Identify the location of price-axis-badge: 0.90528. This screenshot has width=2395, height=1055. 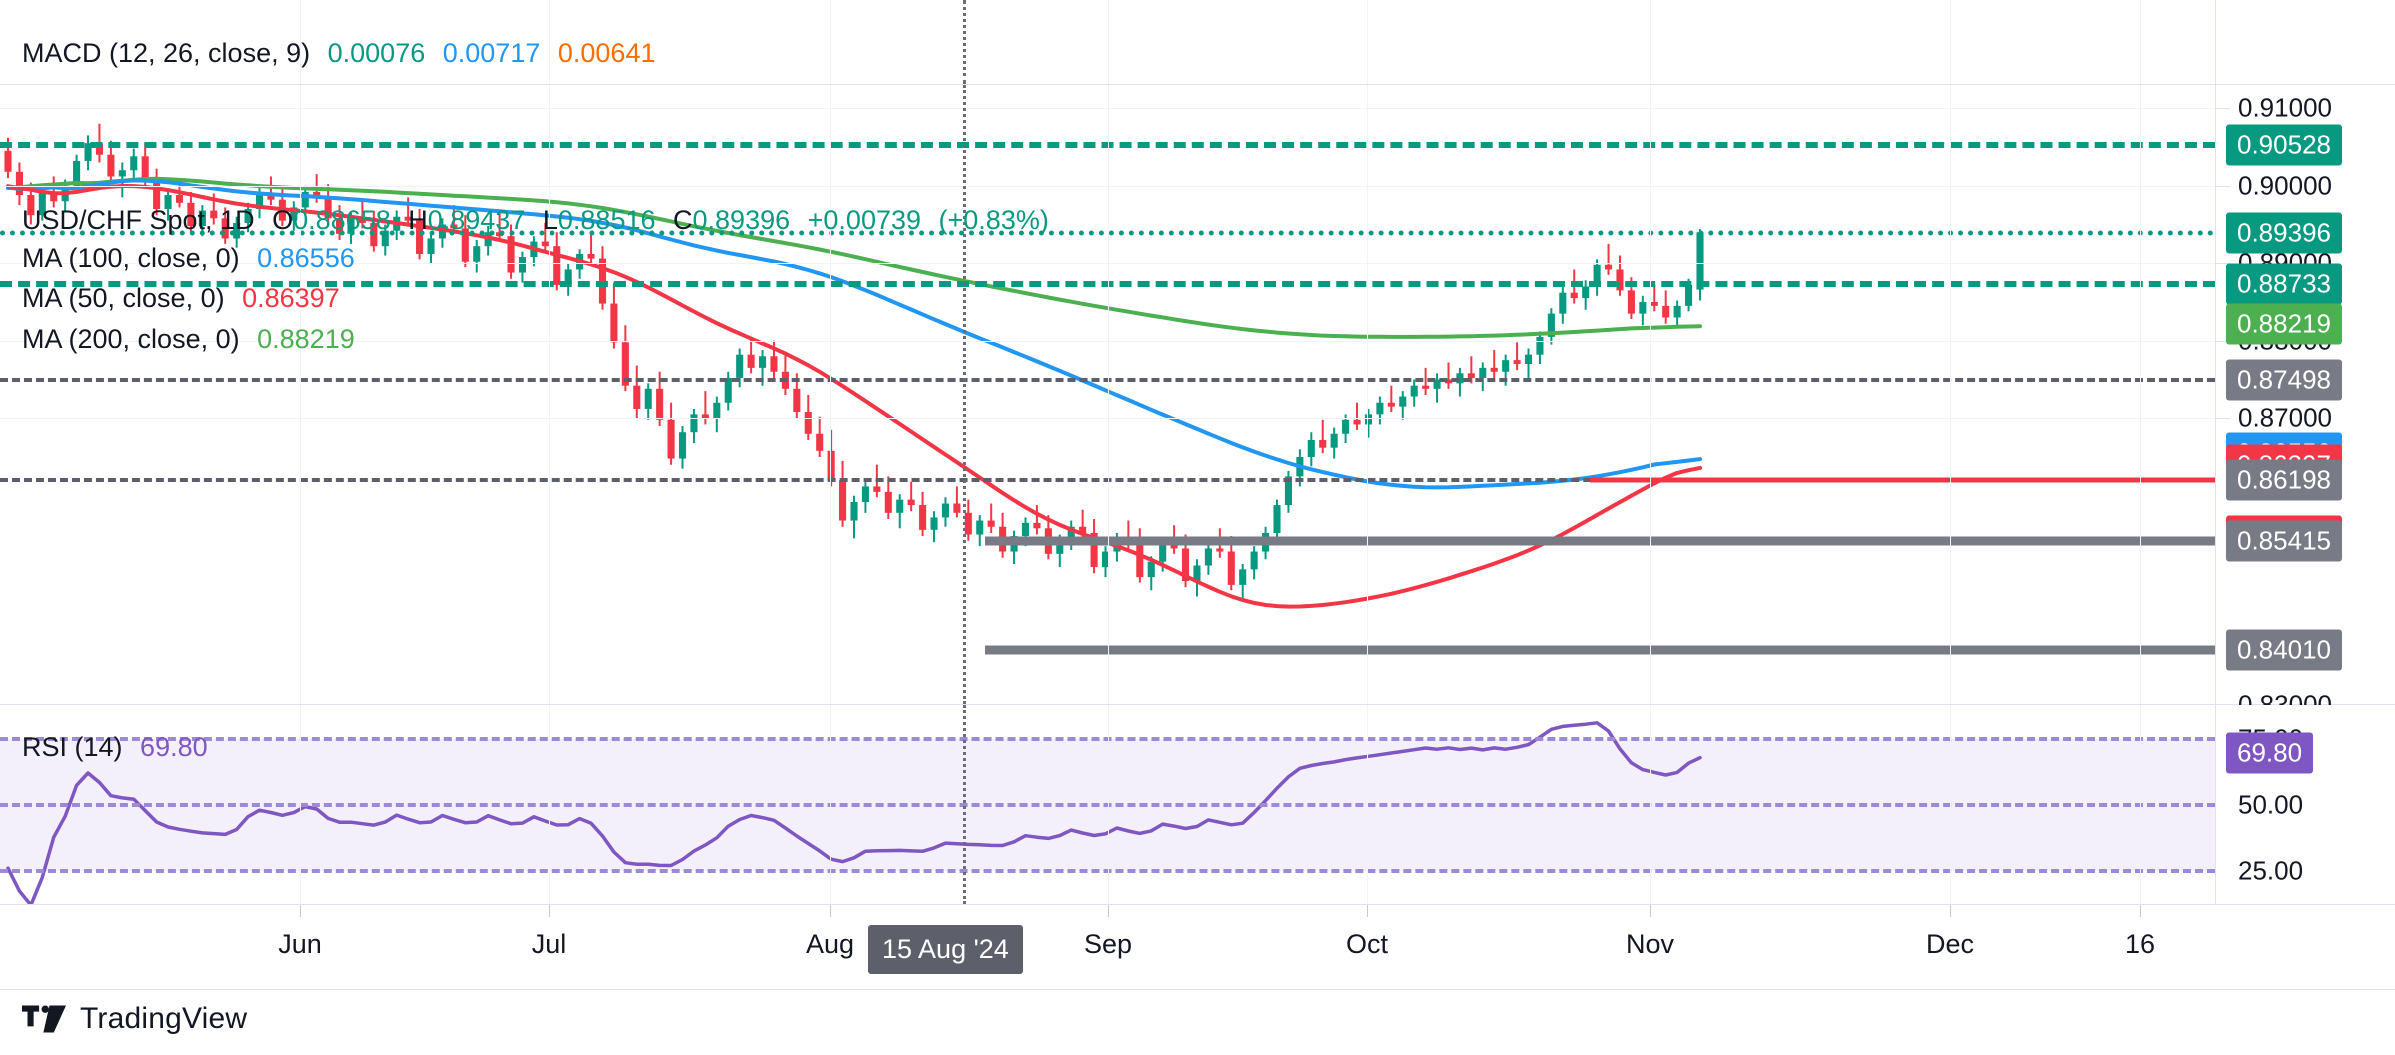
(2284, 145).